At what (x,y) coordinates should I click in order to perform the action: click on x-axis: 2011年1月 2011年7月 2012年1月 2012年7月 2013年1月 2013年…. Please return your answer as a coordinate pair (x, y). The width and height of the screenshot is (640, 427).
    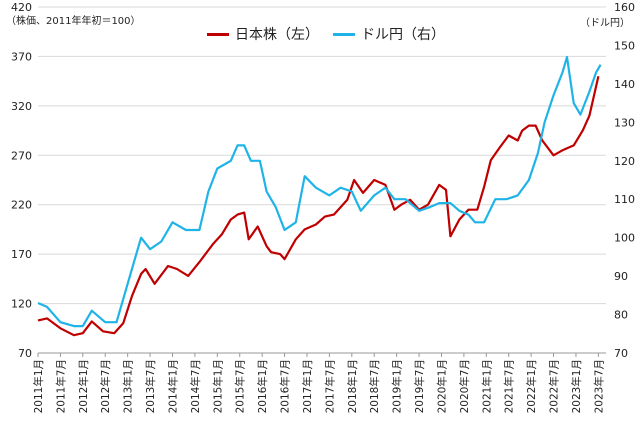
    Looking at the image, I should click on (318, 383).